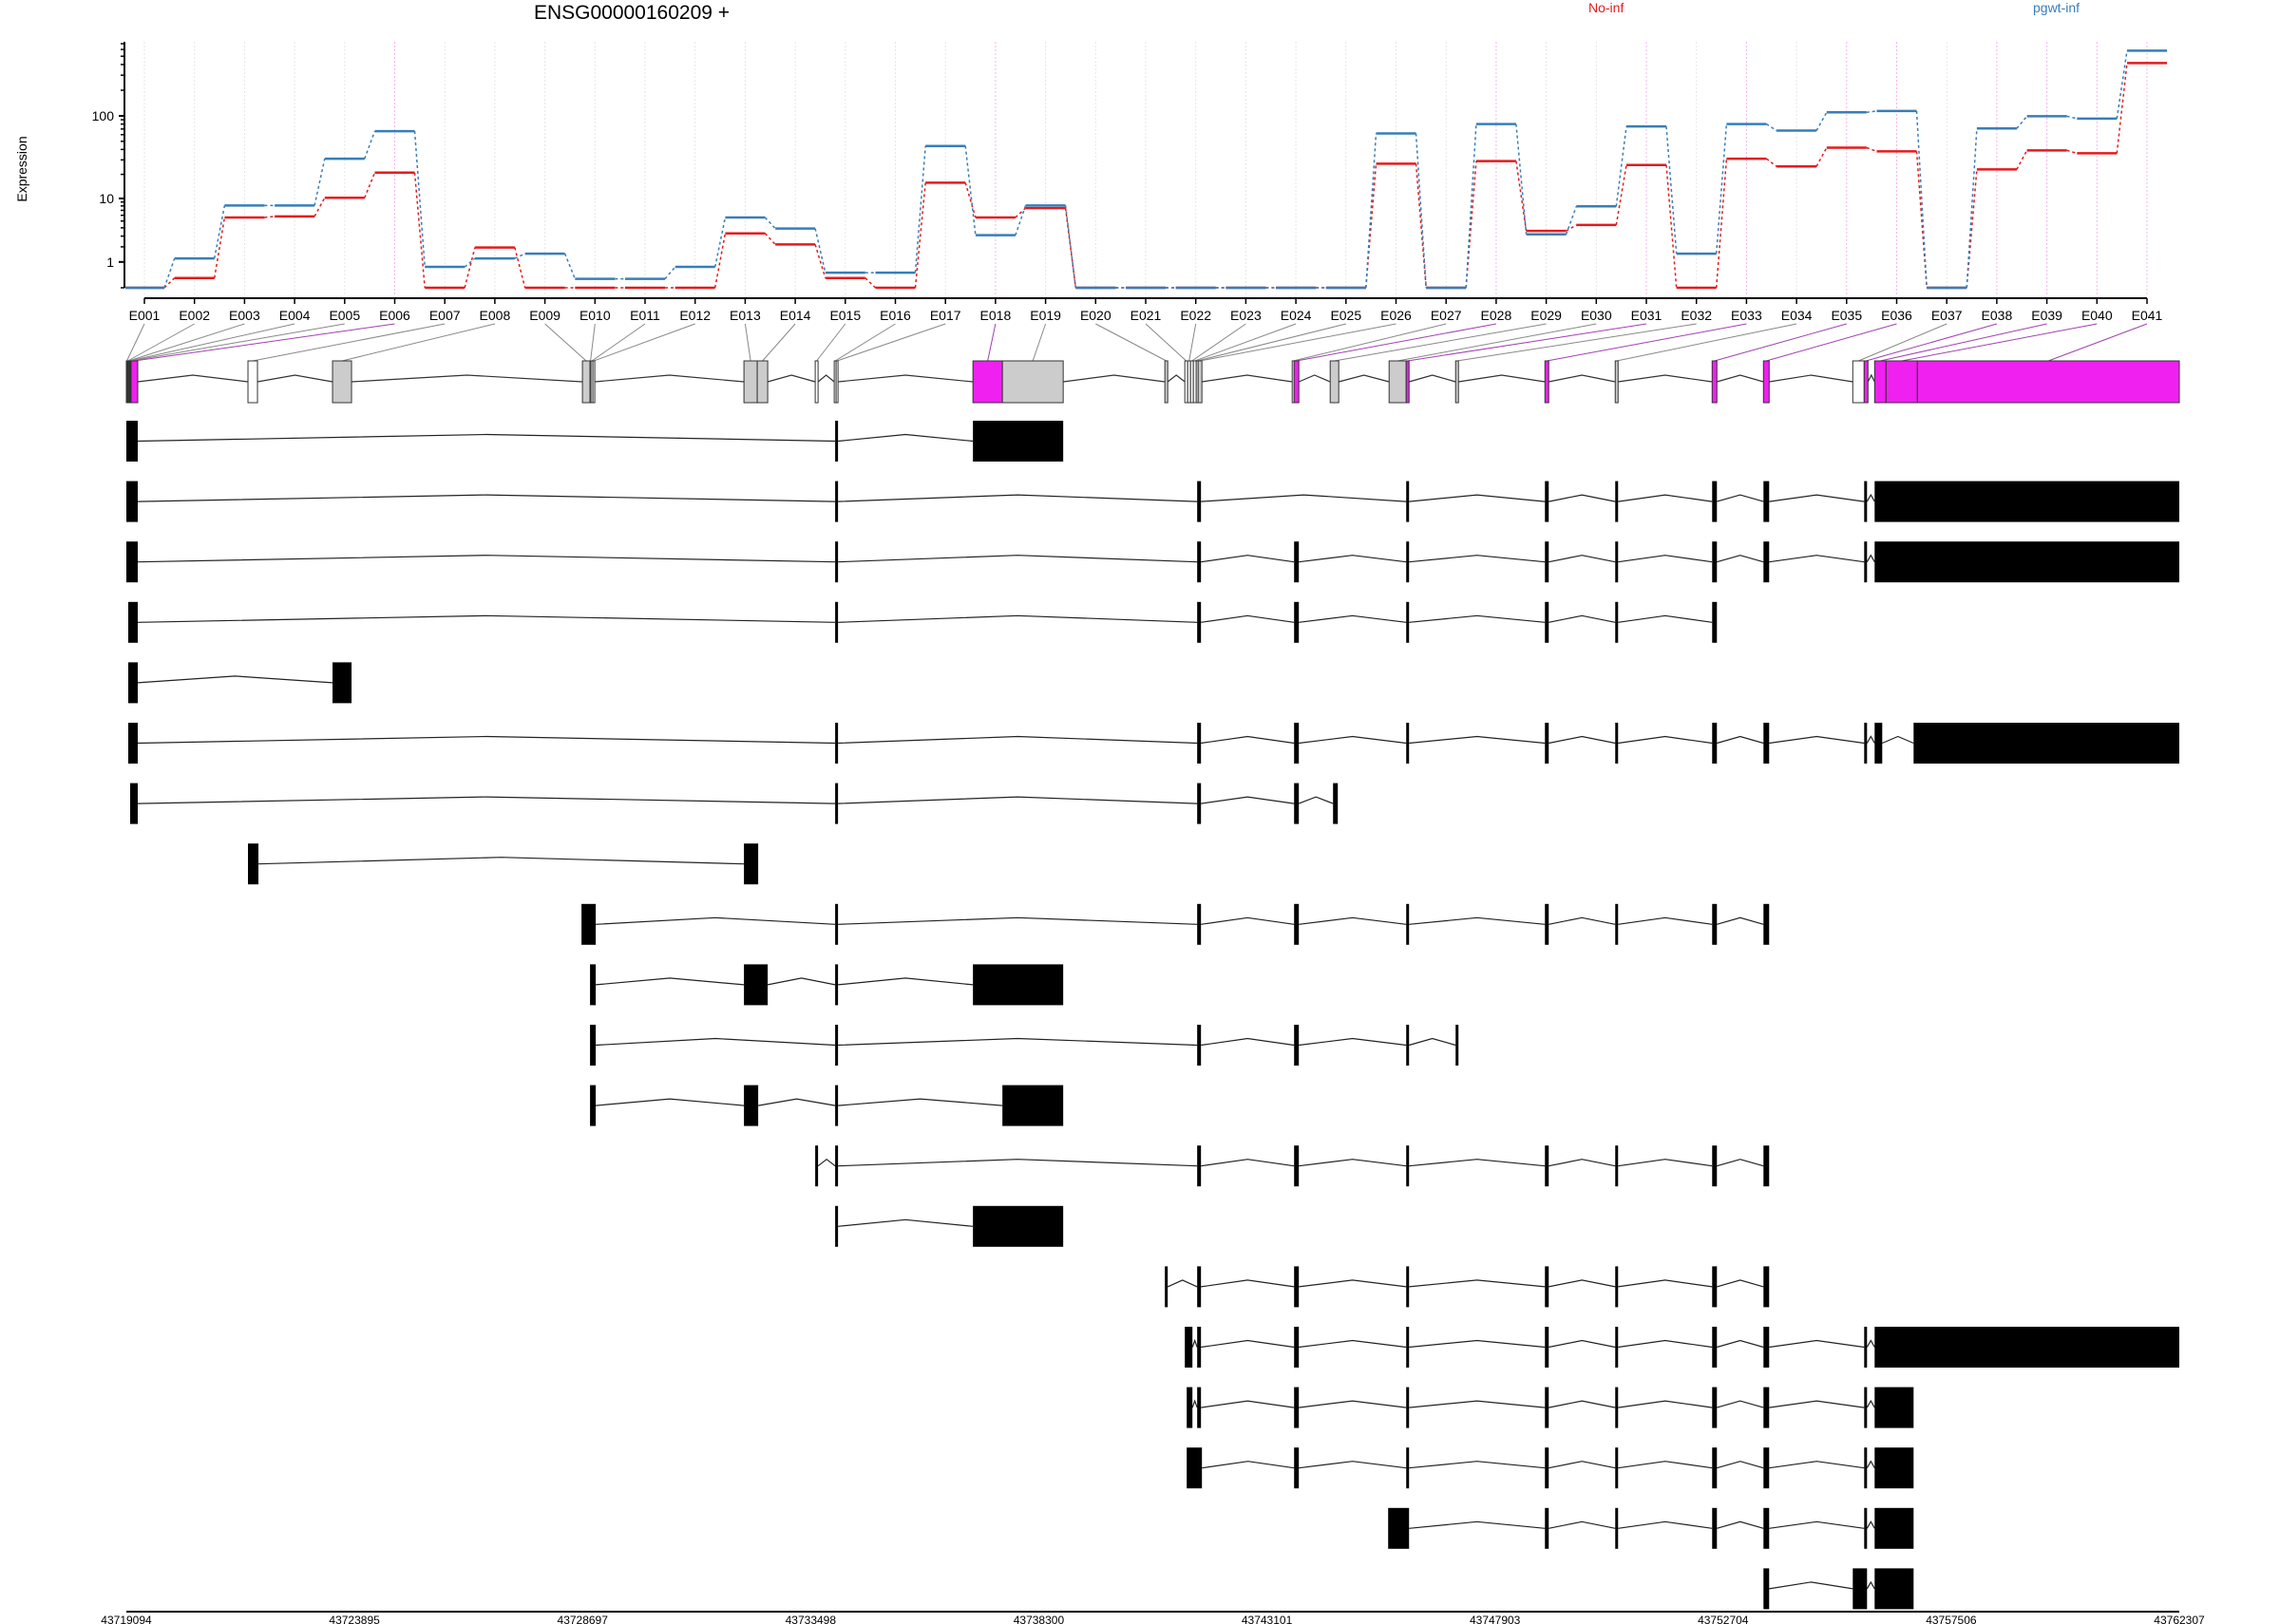  What do you see at coordinates (1997, 315) in the screenshot?
I see `exon-label-e038: E038` at bounding box center [1997, 315].